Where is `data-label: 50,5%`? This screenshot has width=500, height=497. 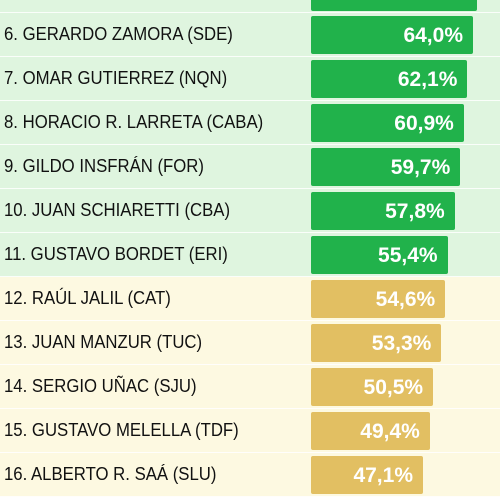 data-label: 50,5% is located at coordinates (393, 387).